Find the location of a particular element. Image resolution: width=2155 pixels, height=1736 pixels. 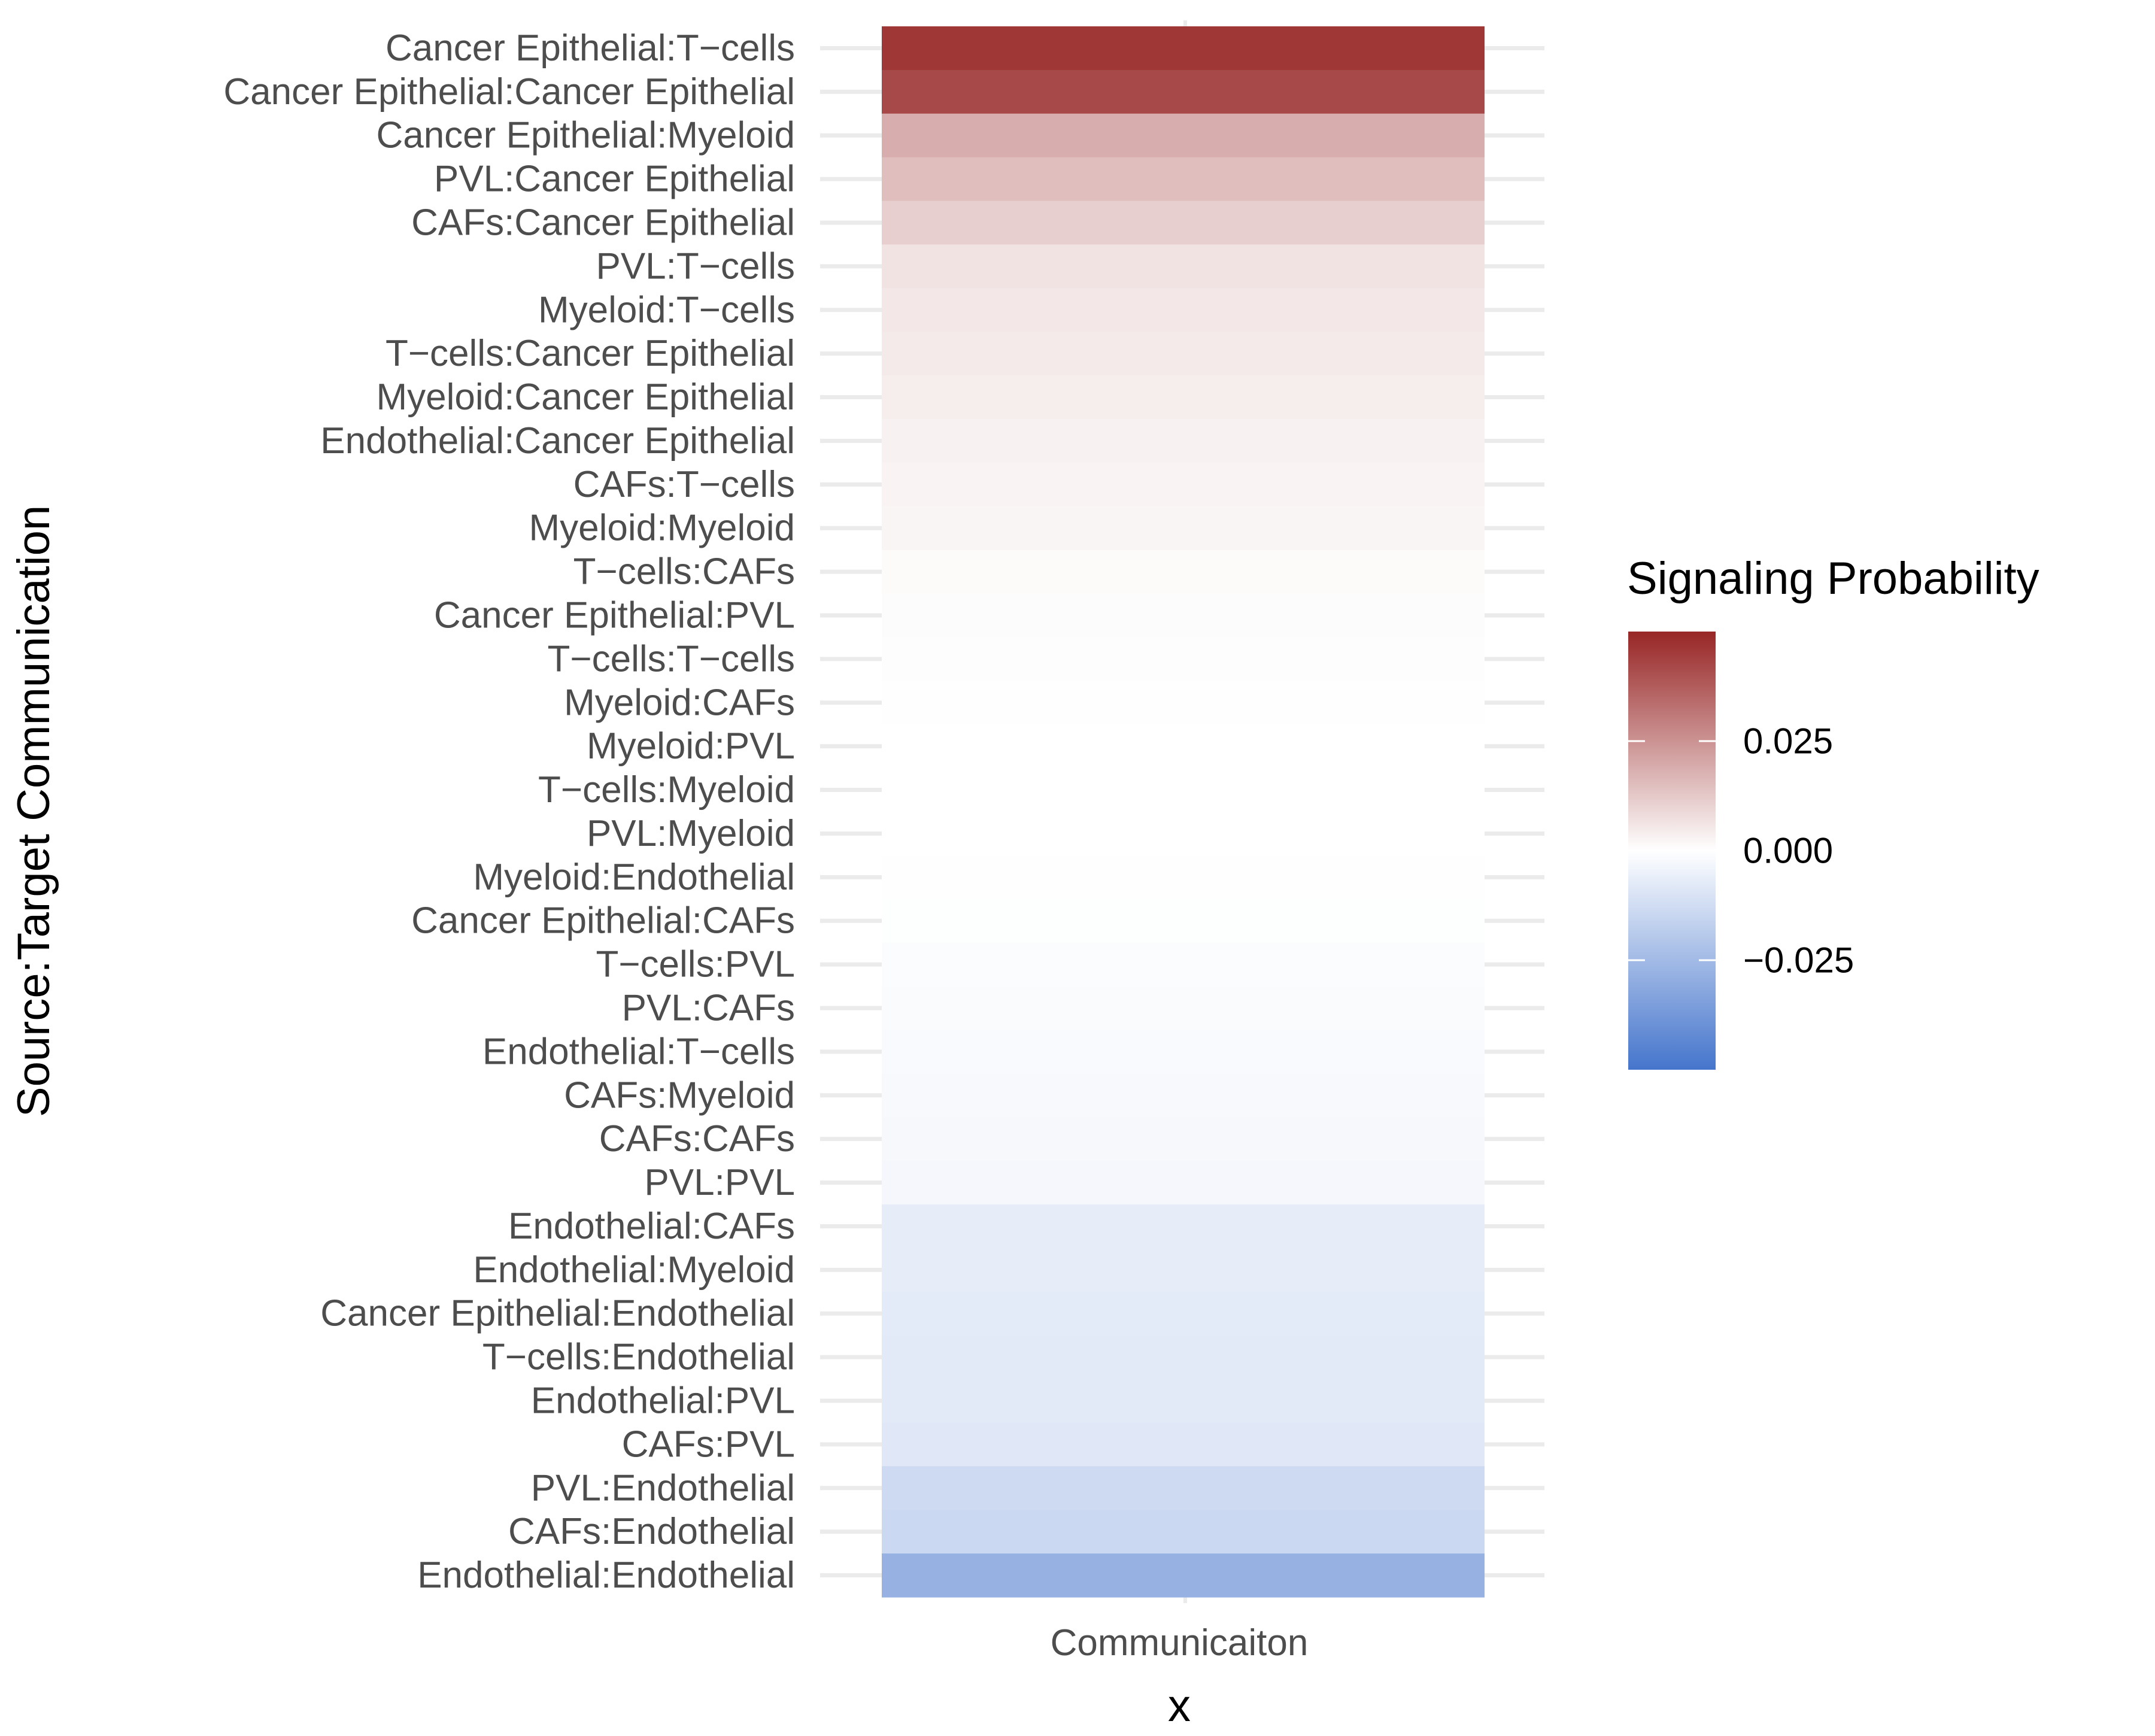

y-tick-label: Cancer Epithelial:PVL is located at coordinates (614, 615).